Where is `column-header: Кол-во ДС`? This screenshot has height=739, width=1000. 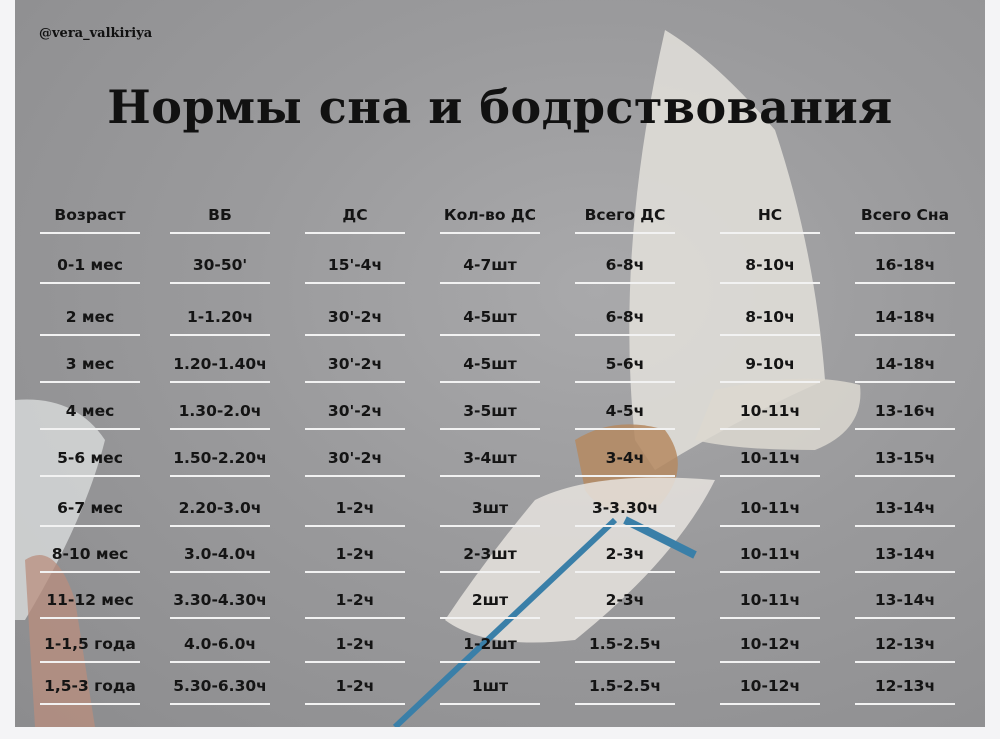
column-header: Кол-во ДС is located at coordinates (490, 219).